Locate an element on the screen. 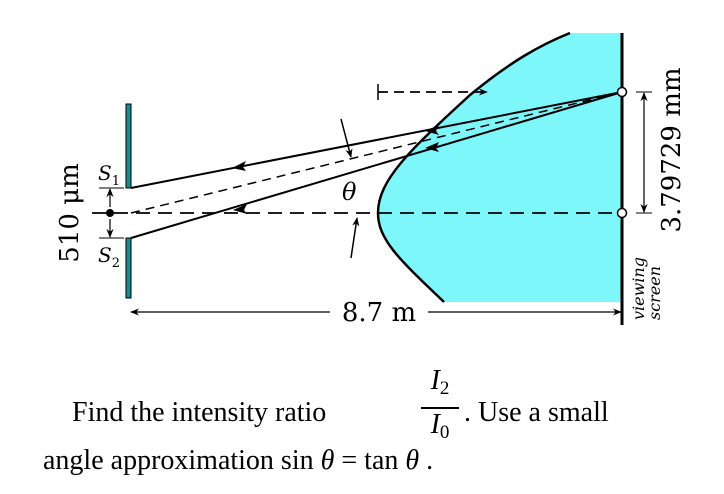 Image resolution: width=724 pixels, height=494 pixels. fraction-numerator: I2 is located at coordinates (440, 382).